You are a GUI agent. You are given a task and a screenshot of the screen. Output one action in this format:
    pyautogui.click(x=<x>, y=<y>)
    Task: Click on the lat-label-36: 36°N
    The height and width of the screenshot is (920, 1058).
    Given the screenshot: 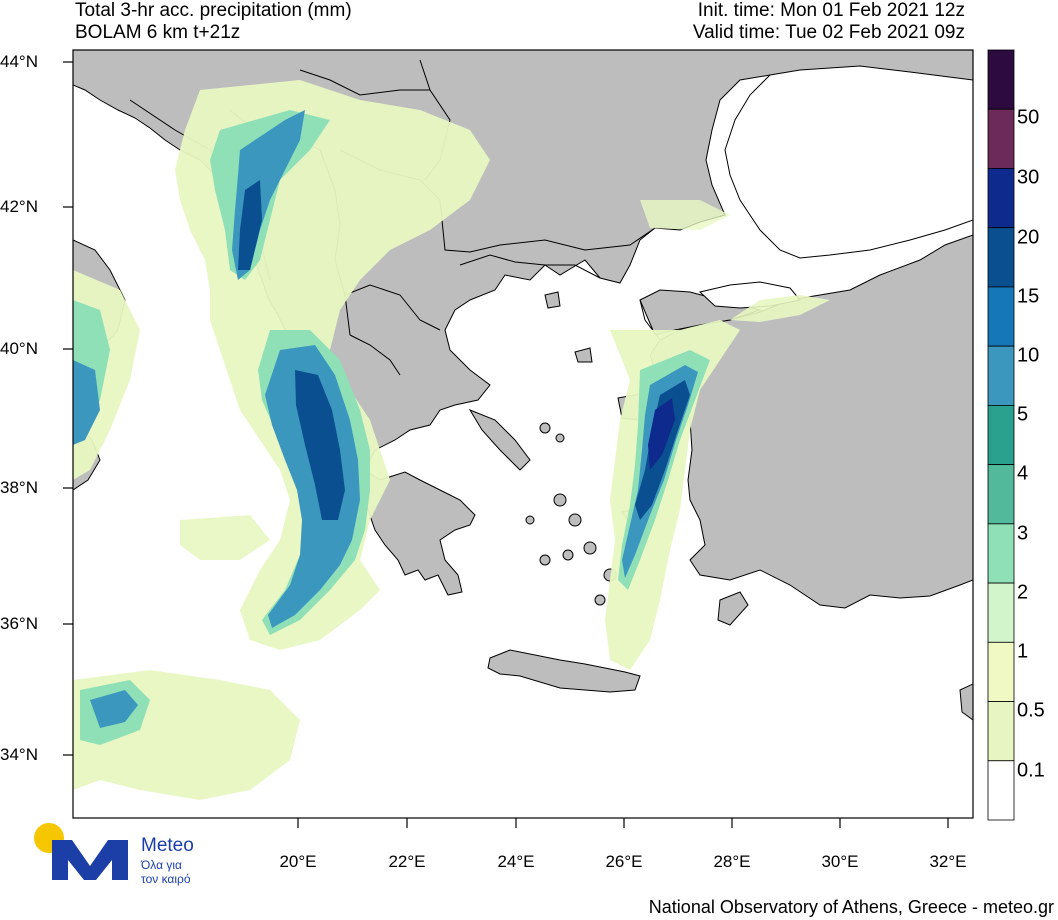 What is the action you would take?
    pyautogui.click(x=19, y=623)
    